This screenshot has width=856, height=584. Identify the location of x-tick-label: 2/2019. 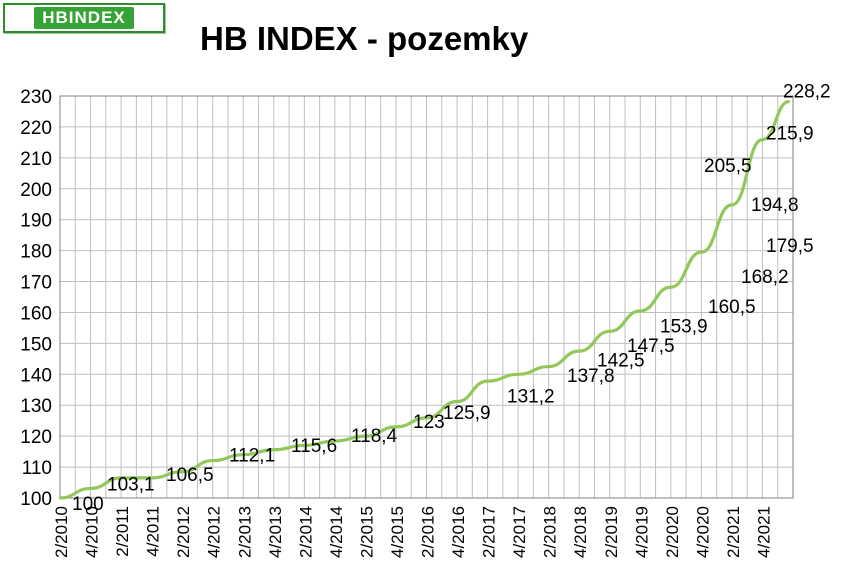
(611, 532).